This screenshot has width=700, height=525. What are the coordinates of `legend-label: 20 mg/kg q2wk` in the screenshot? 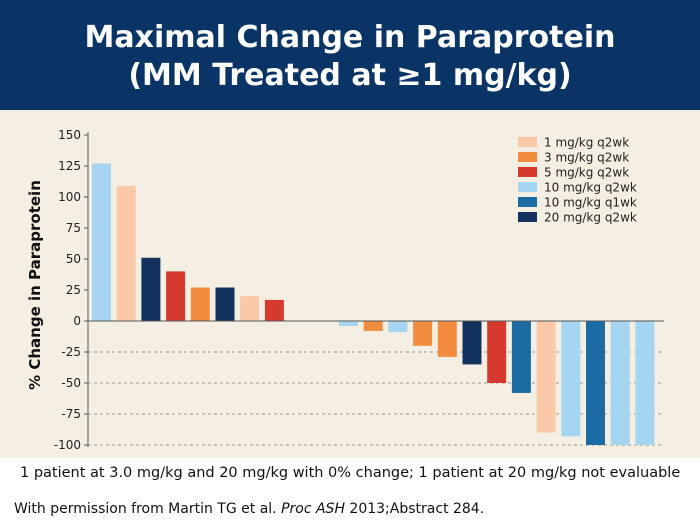 It's located at (590, 218).